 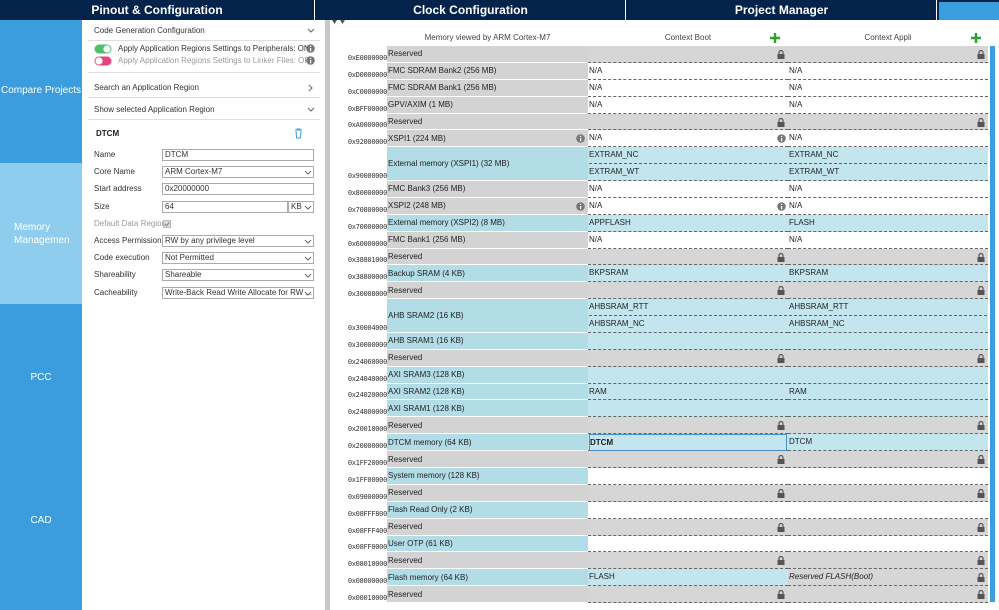 I want to click on memory-region: GPV/AXIM (1 MB), so click(x=487, y=105).